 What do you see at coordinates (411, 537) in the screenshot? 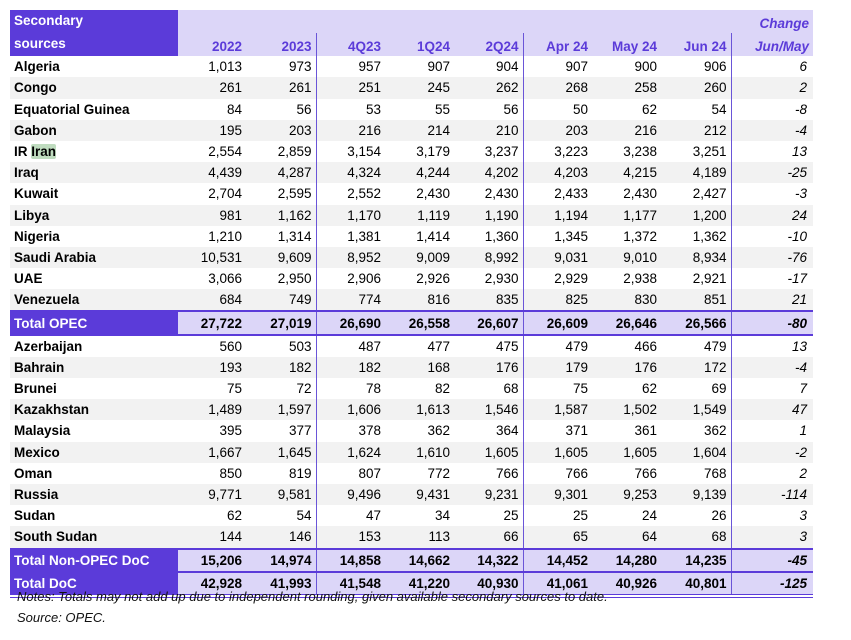
I see `table-row: South Sudan 144 146 153 113 66 65 64 68 3` at bounding box center [411, 537].